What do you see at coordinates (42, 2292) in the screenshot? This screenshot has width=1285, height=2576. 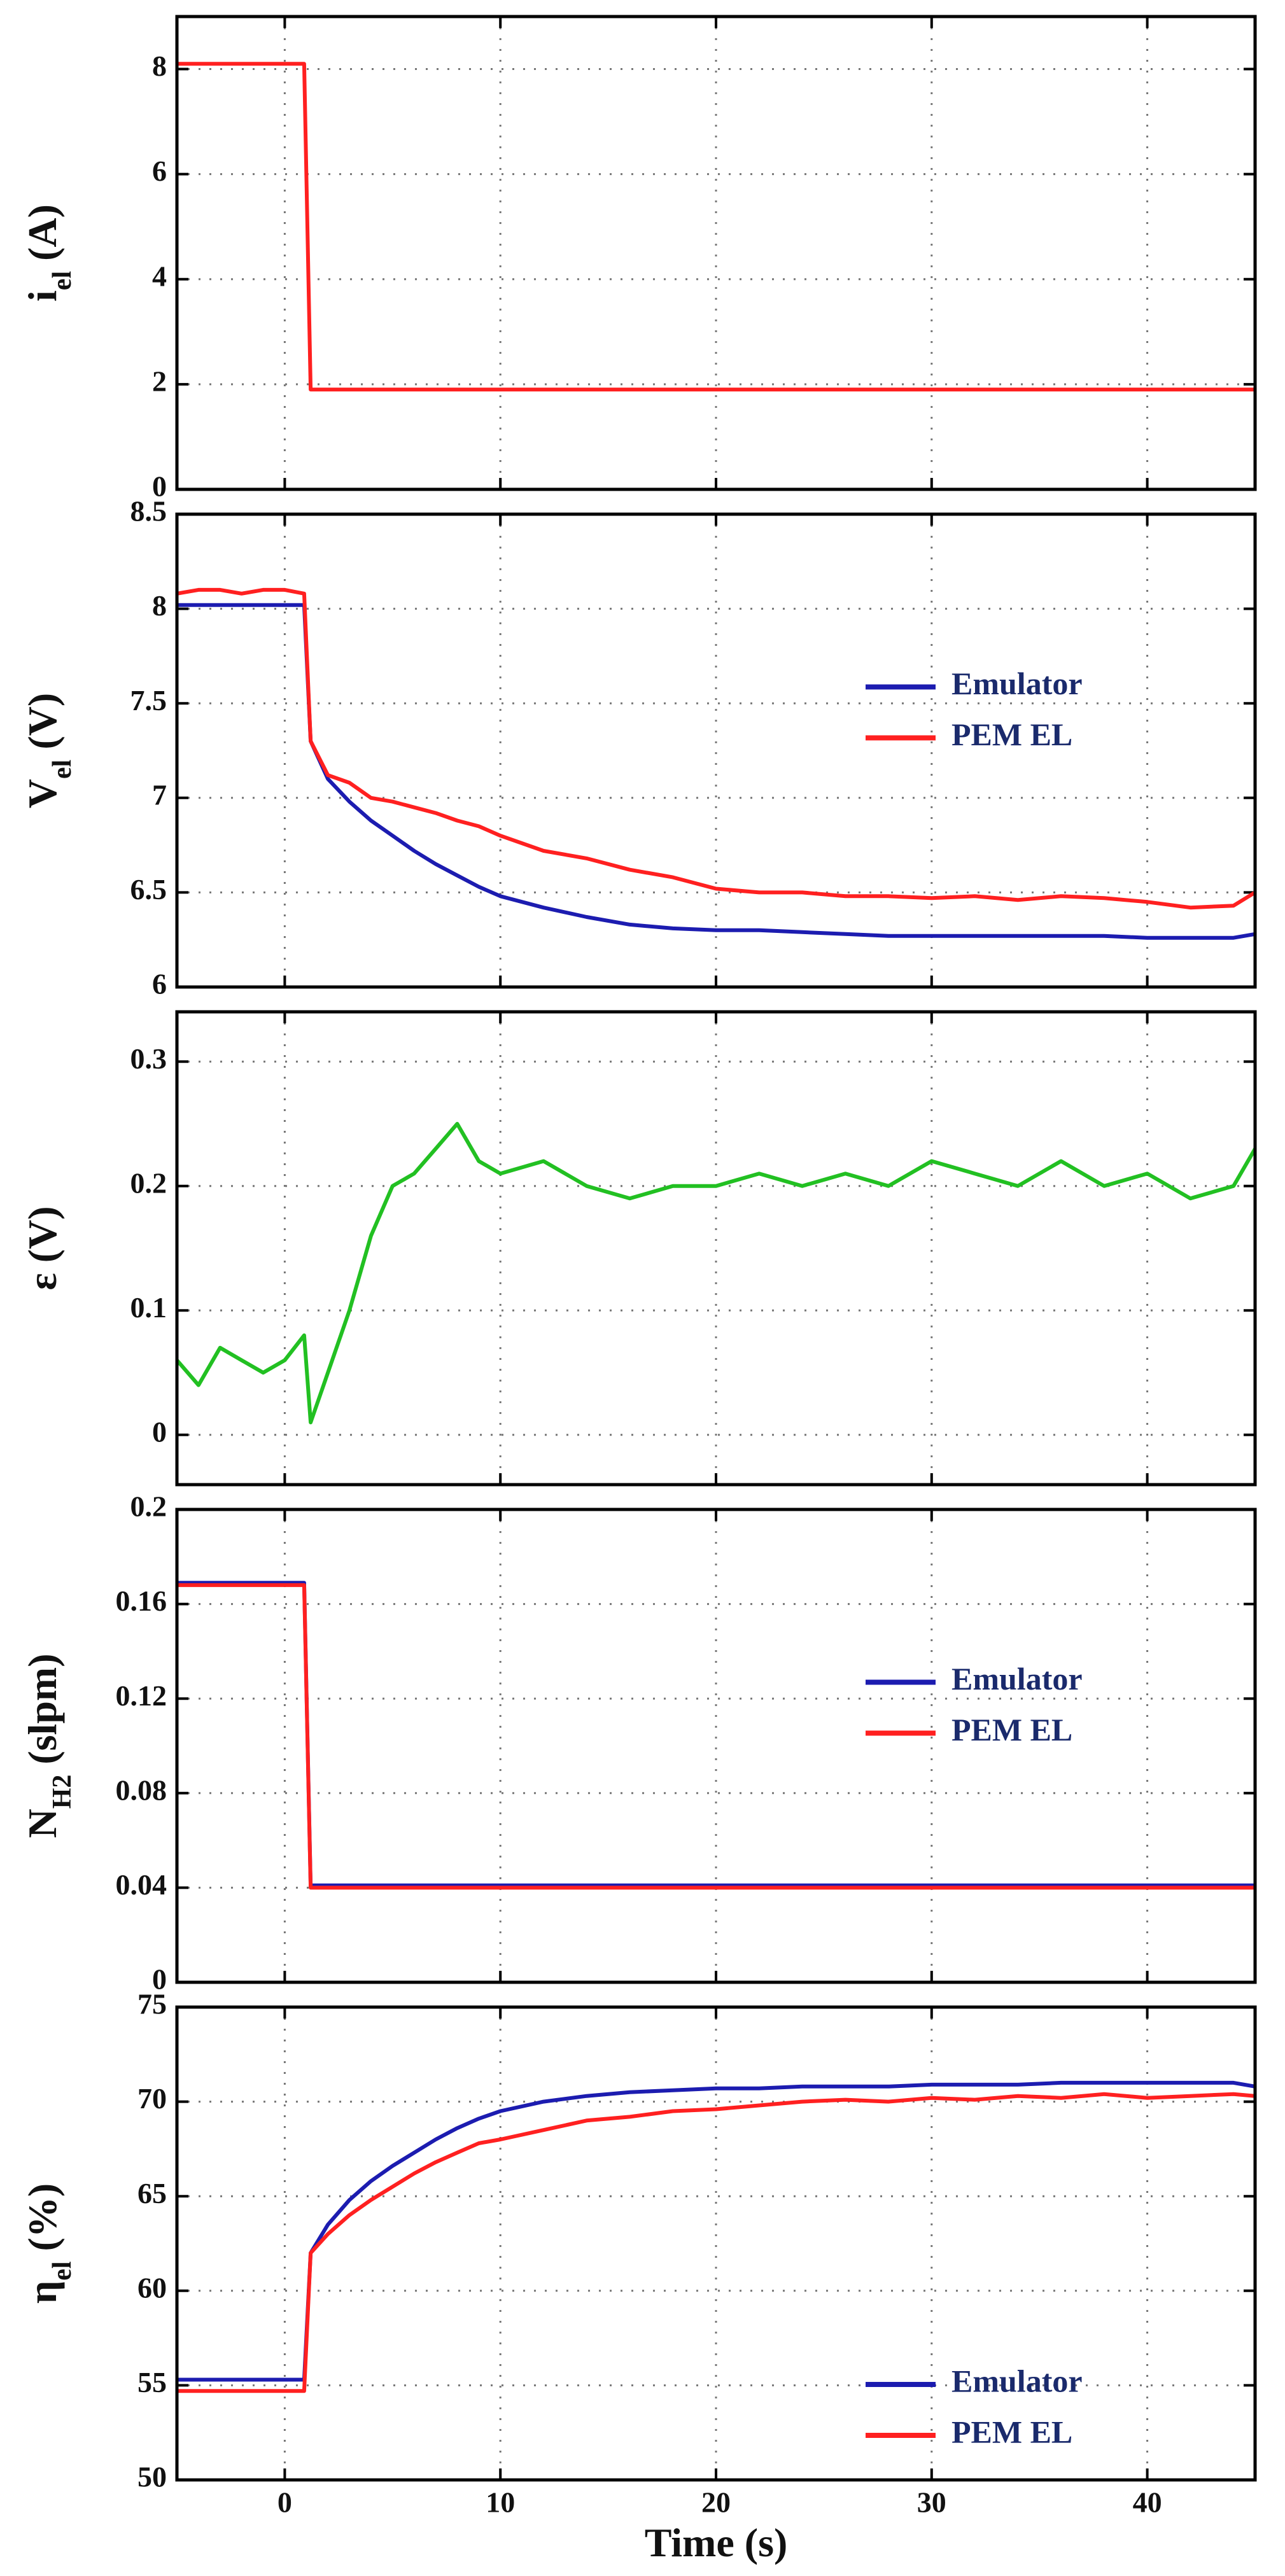 I see `y-axis-label-part: η` at bounding box center [42, 2292].